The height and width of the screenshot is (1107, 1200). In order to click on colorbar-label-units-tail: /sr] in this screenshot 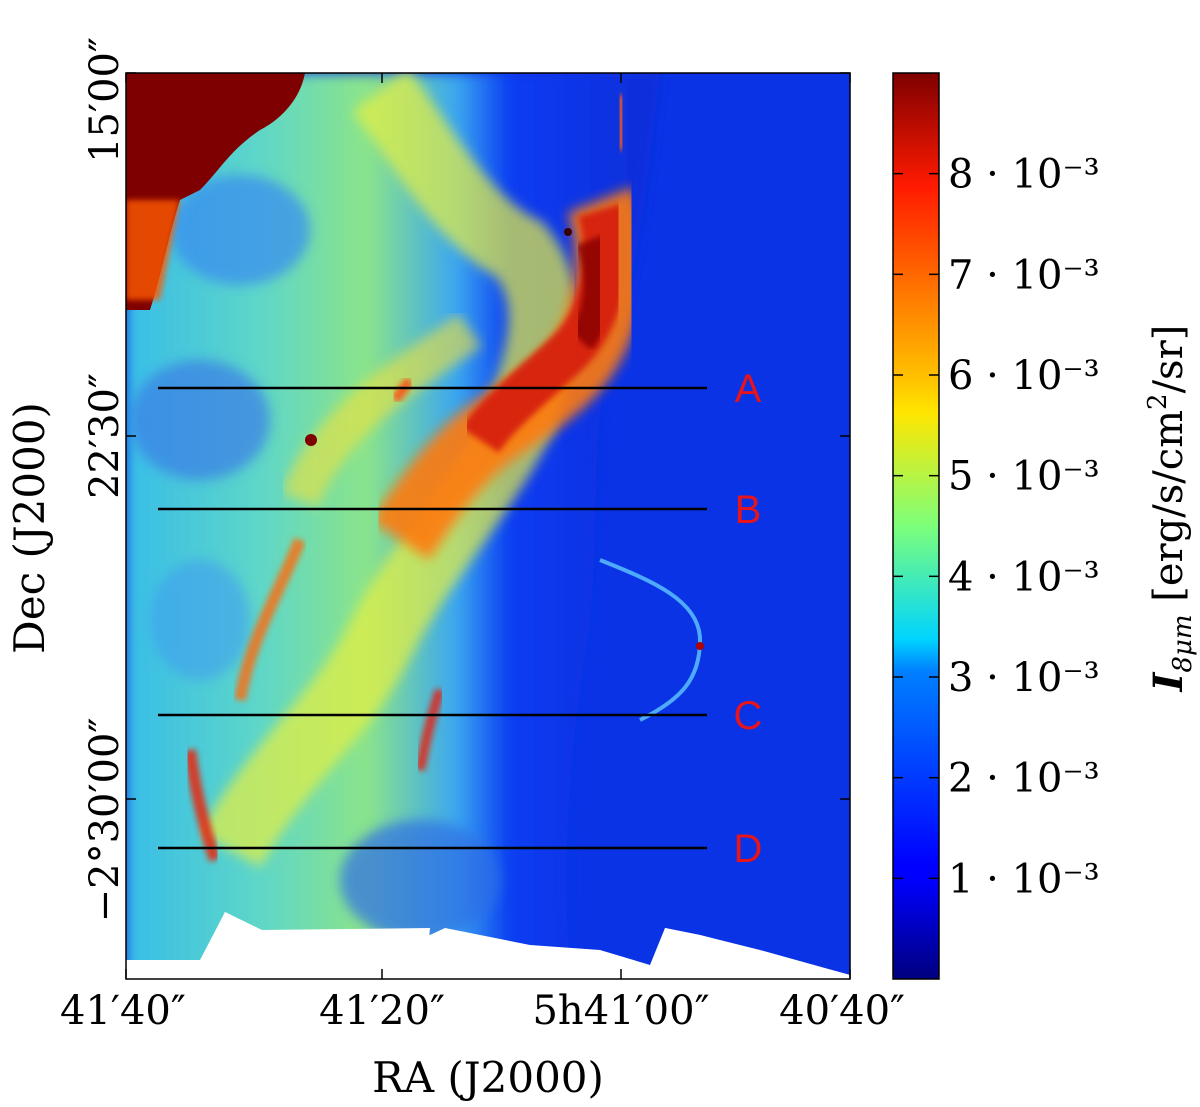, I will do `click(1169, 359)`.